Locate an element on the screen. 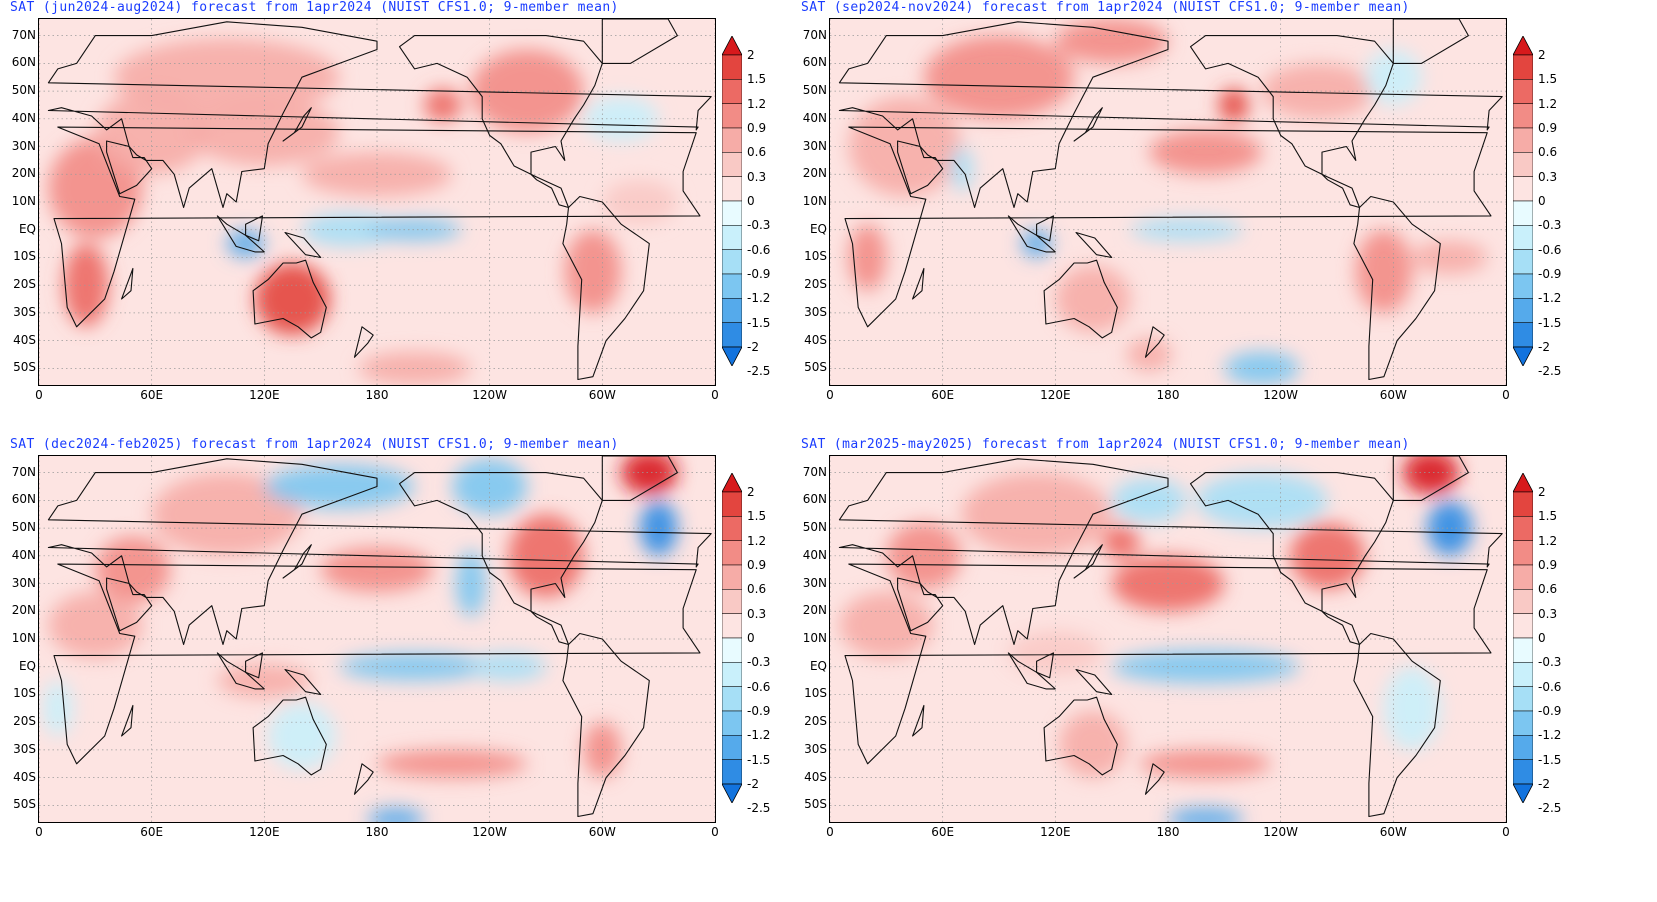 Image resolution: width=1657 pixels, height=902 pixels. colorbar is located at coordinates (732, 201).